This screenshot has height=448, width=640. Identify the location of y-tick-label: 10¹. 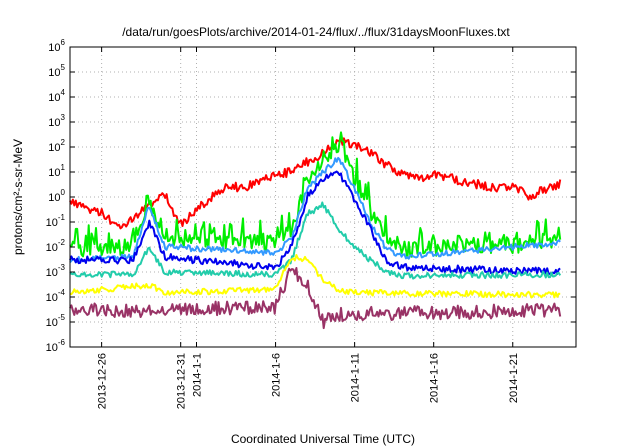
(56, 171).